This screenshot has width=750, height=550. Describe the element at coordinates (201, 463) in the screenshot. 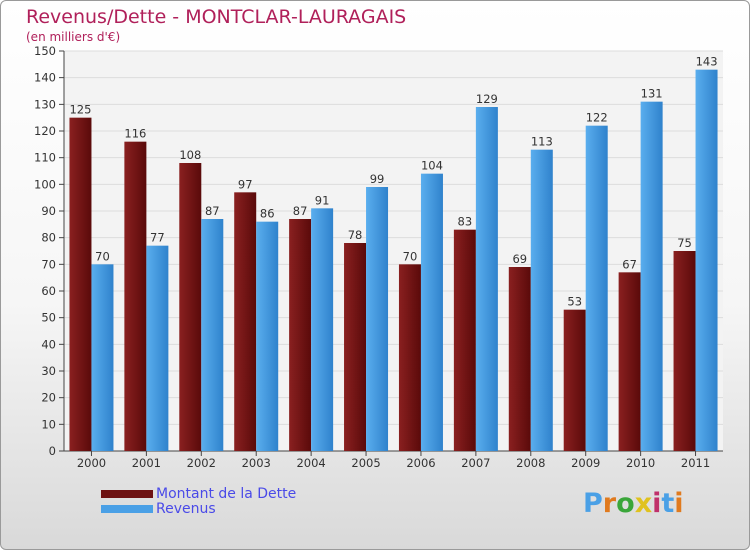

I see `x-tick-label: 2002` at that location.